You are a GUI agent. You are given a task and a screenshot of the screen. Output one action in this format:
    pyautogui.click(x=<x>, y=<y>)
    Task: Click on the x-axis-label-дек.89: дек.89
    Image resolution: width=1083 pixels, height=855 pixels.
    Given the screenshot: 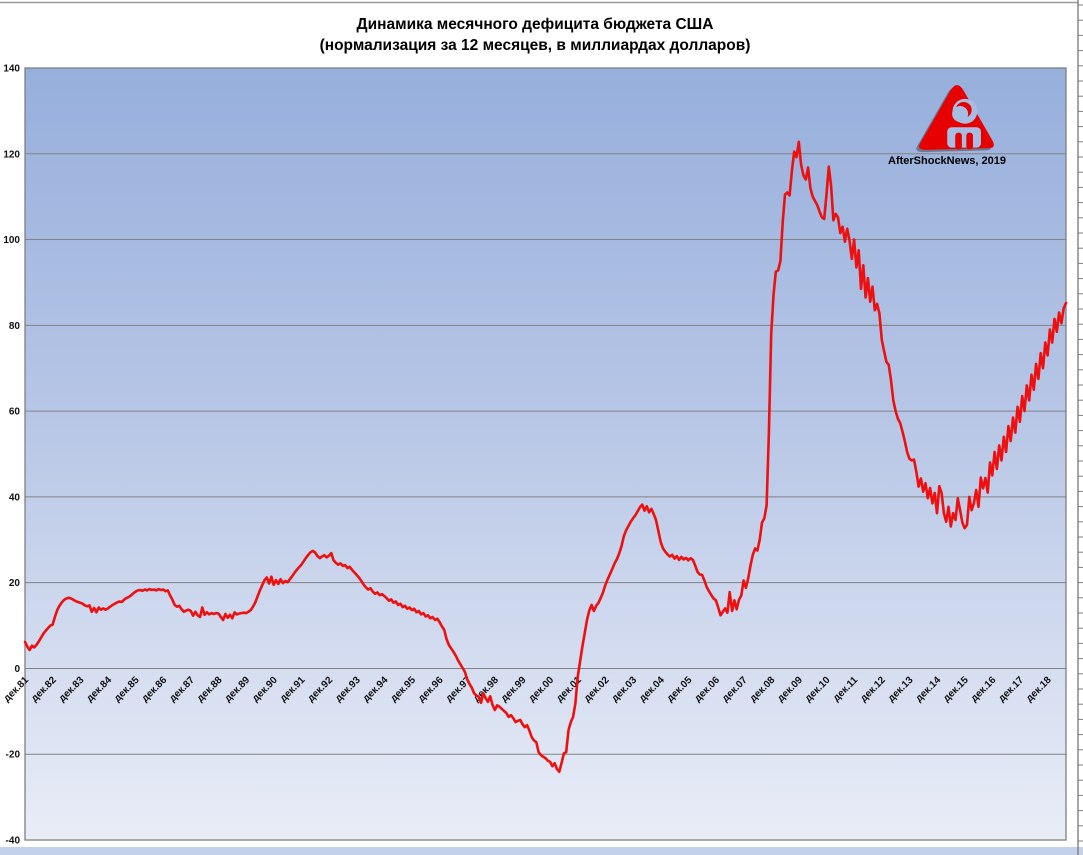 What is the action you would take?
    pyautogui.click(x=238, y=689)
    